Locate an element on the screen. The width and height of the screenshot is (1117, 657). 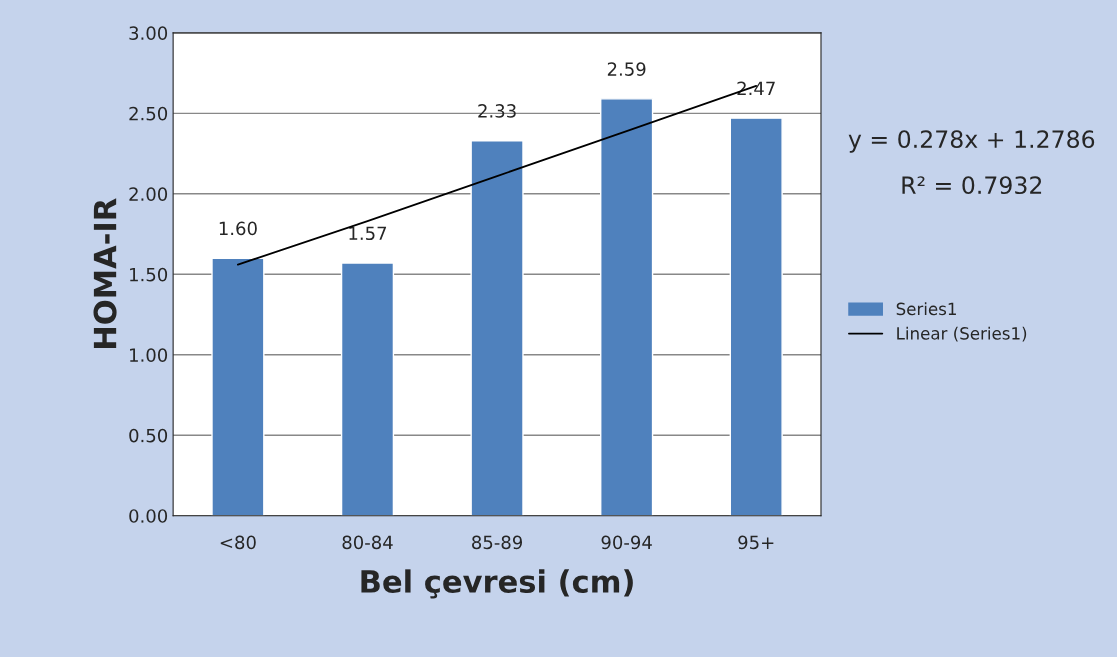
x-tick-label: <80 is located at coordinates (238, 542).